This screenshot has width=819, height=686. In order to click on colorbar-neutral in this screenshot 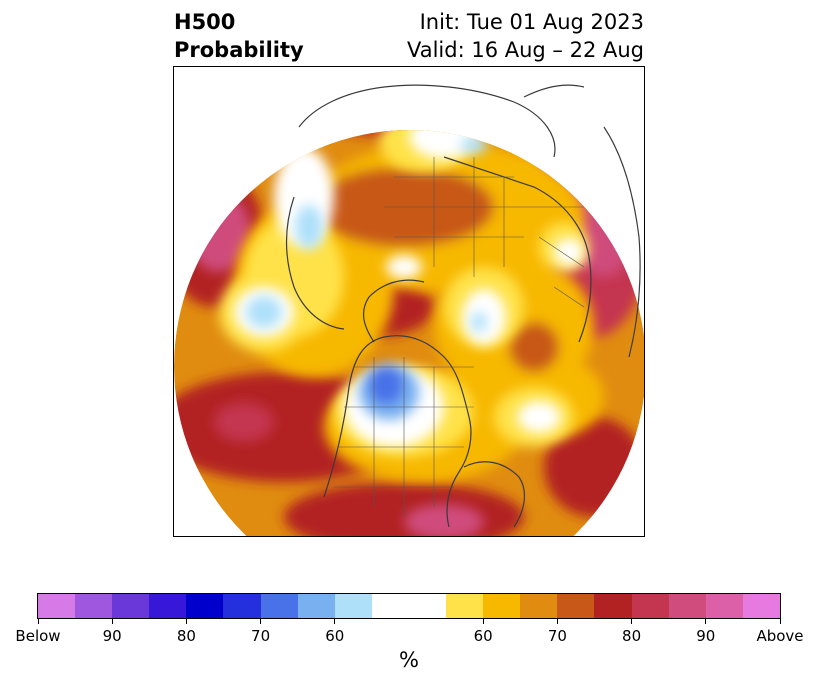, I will do `click(409, 606)`.